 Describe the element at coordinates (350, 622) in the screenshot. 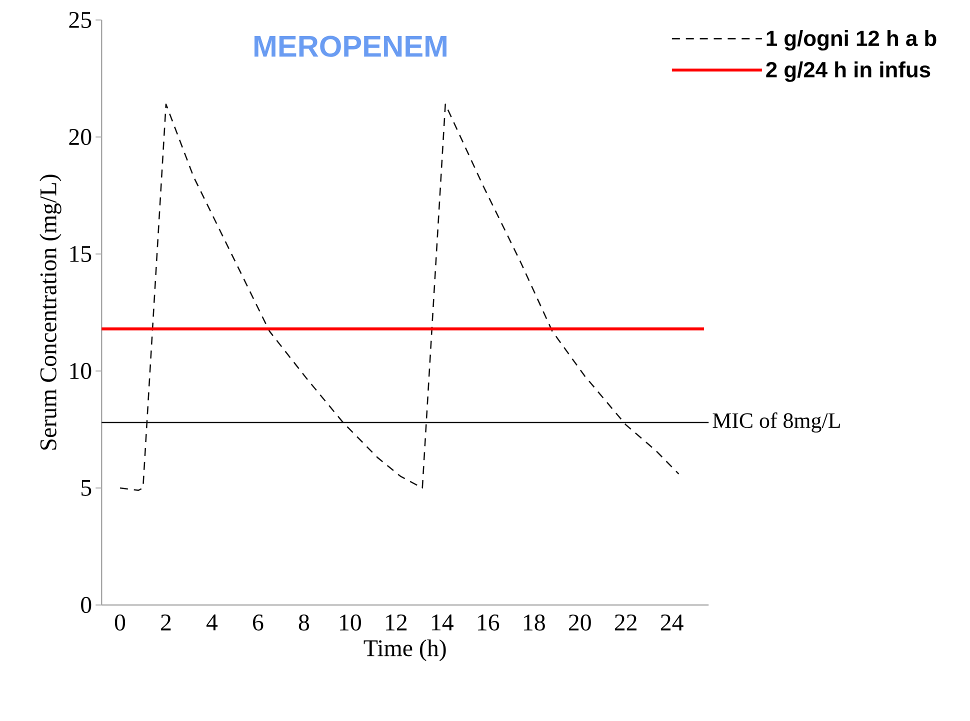

I see `x-tick-label: 10` at that location.